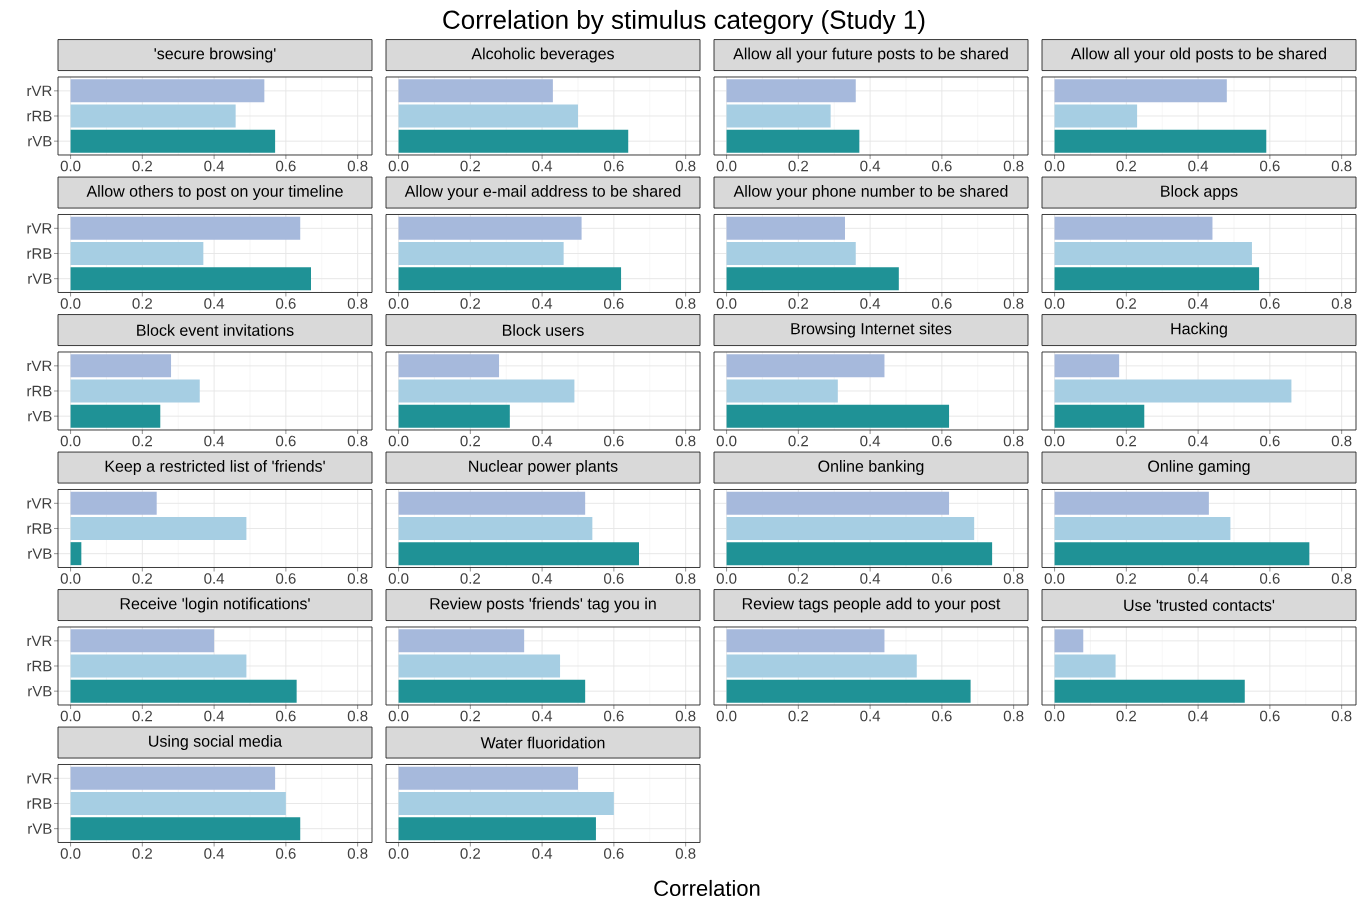  I want to click on chart-title: Water fluoridation, so click(542, 742).